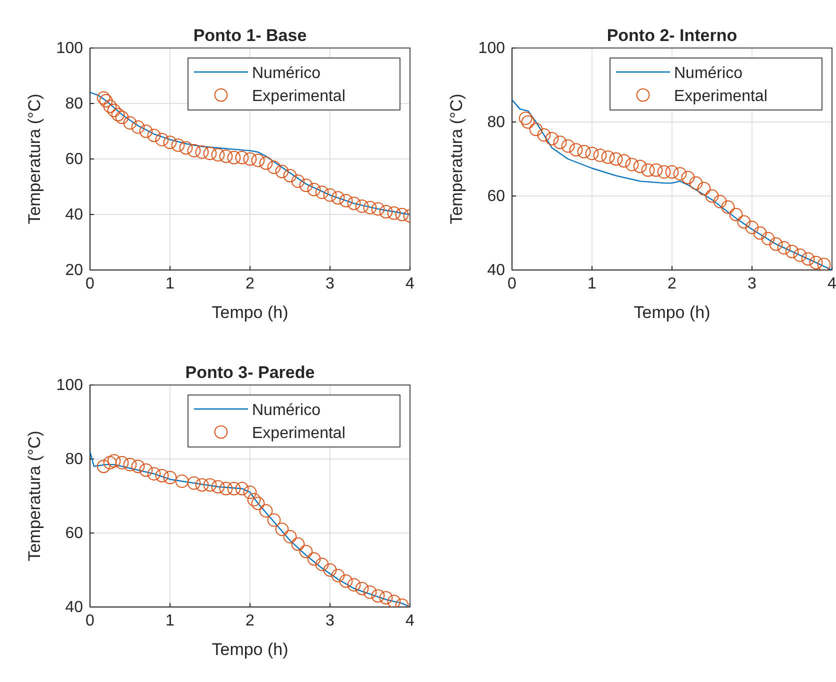 Image resolution: width=836 pixels, height=682 pixels. What do you see at coordinates (330, 283) in the screenshot?
I see `x-tick-label: 3` at bounding box center [330, 283].